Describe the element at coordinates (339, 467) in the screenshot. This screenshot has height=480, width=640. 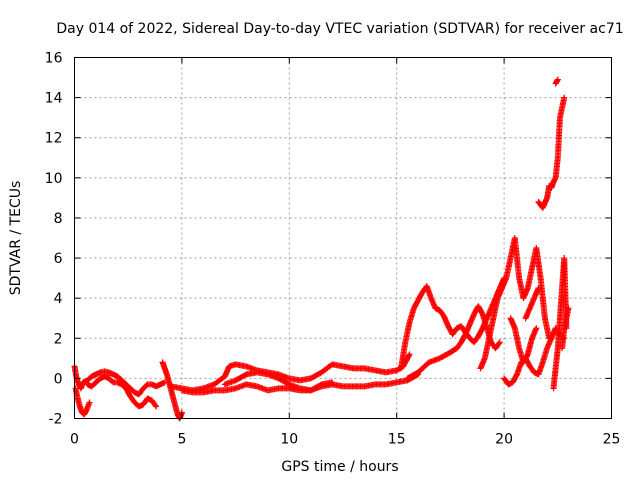
I see `x-axis-label: GPS time / hours` at that location.